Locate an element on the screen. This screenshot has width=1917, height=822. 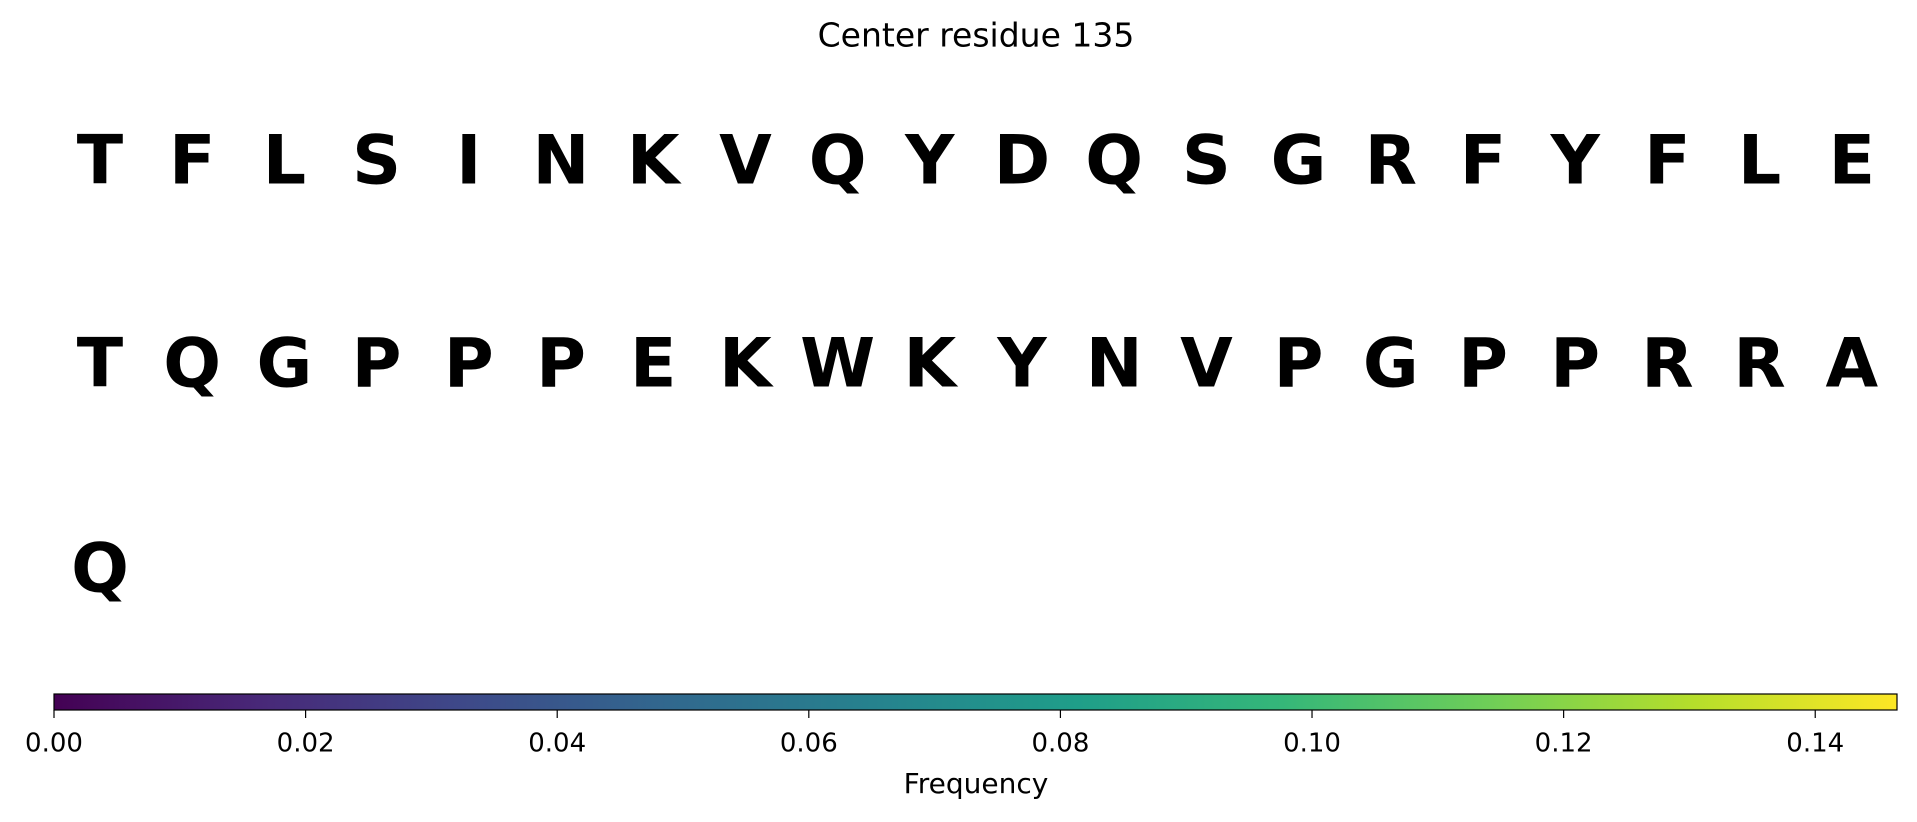
x-tick-label: 0.00 is located at coordinates (54, 744).